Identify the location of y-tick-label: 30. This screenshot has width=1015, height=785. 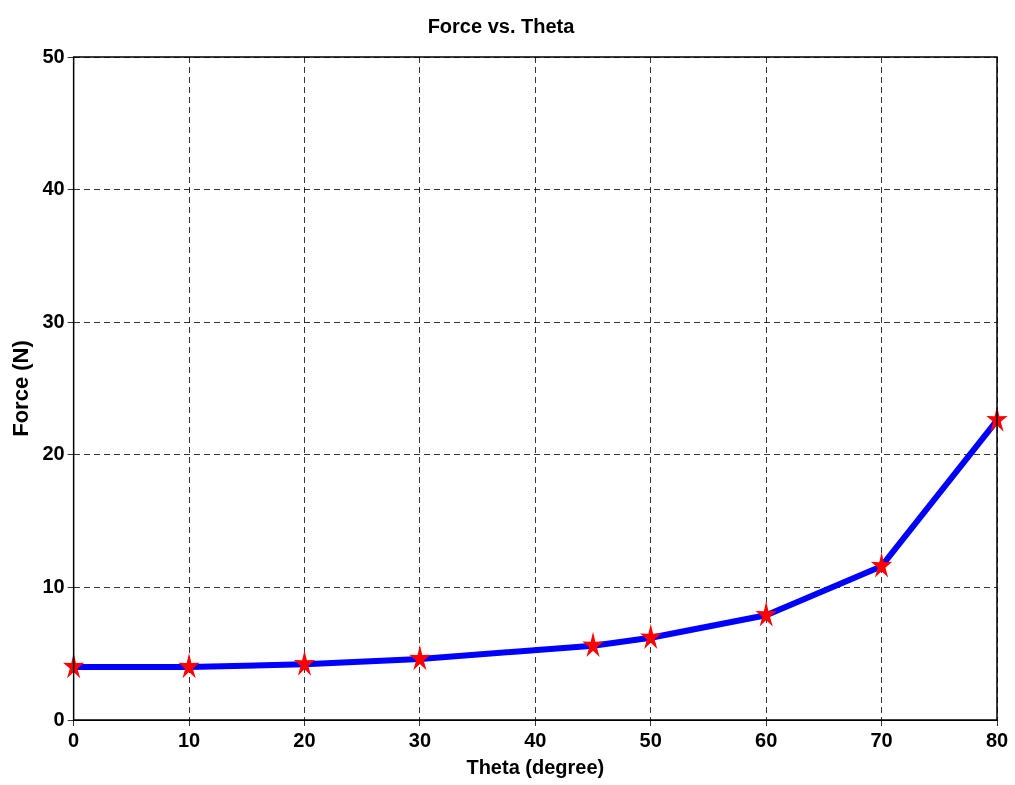
(53, 320).